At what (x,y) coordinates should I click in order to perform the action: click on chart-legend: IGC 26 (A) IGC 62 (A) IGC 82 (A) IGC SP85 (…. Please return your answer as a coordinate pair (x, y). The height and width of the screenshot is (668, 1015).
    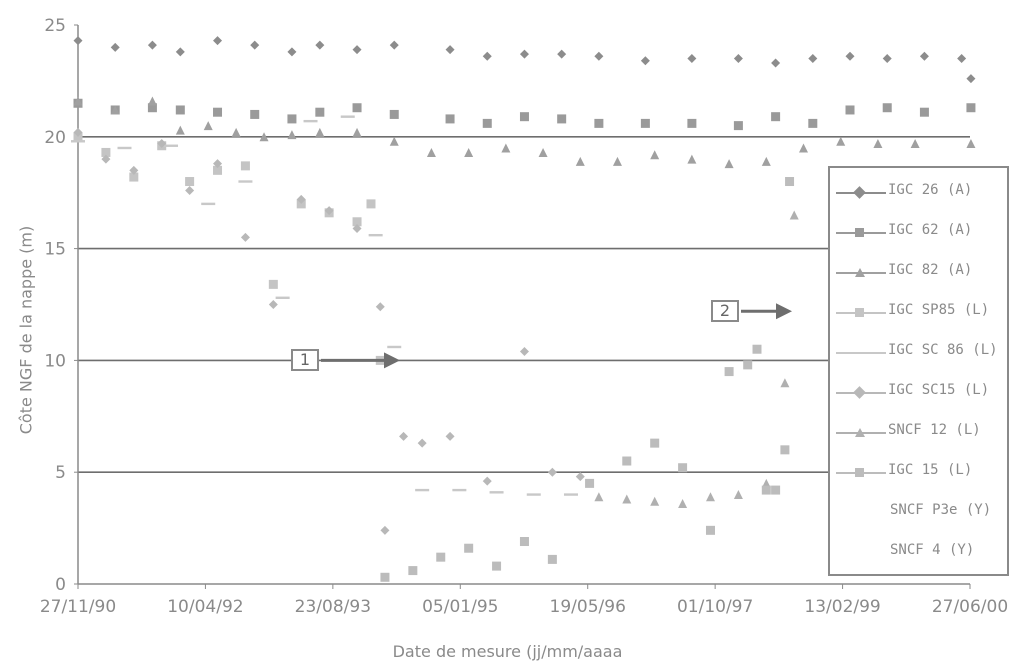
    Looking at the image, I should click on (918, 371).